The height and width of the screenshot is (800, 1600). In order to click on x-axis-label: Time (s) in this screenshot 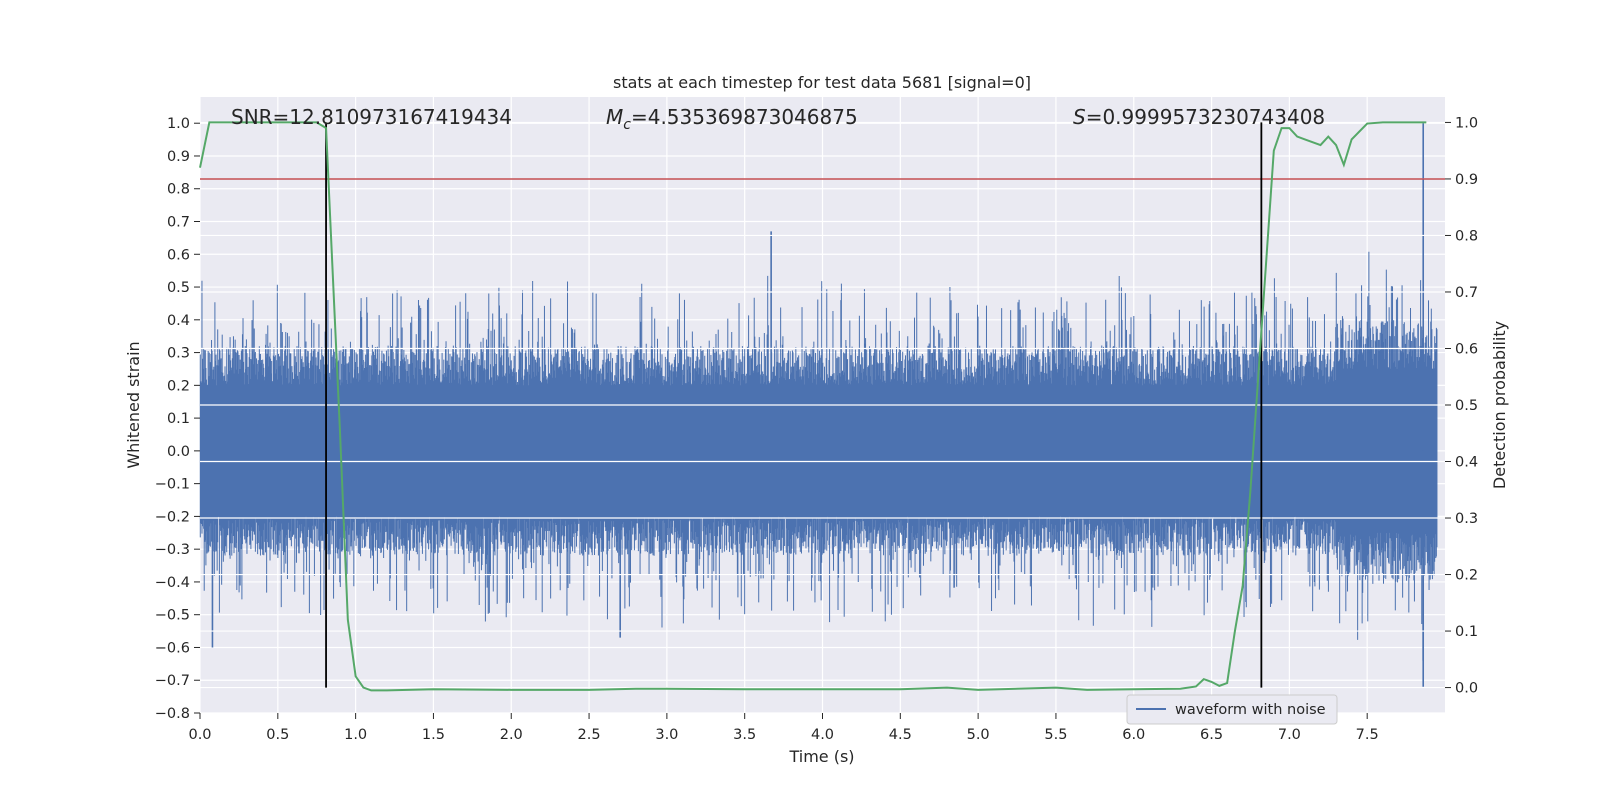, I will do `click(821, 756)`.